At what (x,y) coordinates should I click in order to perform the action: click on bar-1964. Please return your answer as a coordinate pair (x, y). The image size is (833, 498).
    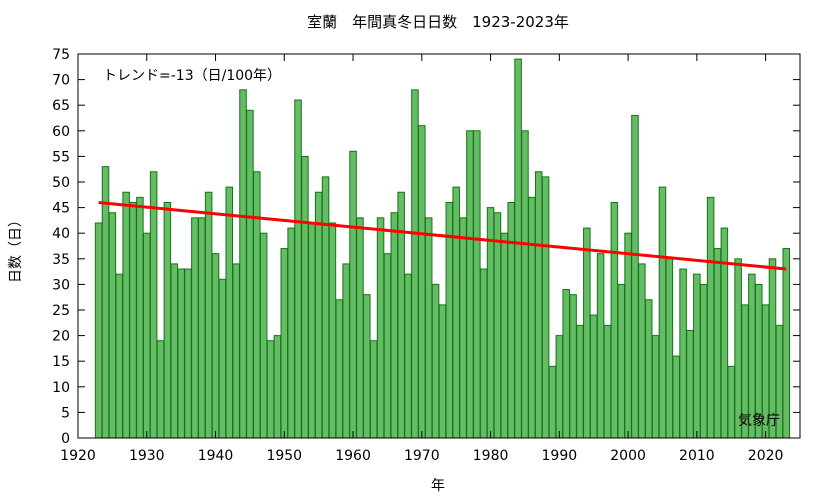
    Looking at the image, I should click on (380, 328).